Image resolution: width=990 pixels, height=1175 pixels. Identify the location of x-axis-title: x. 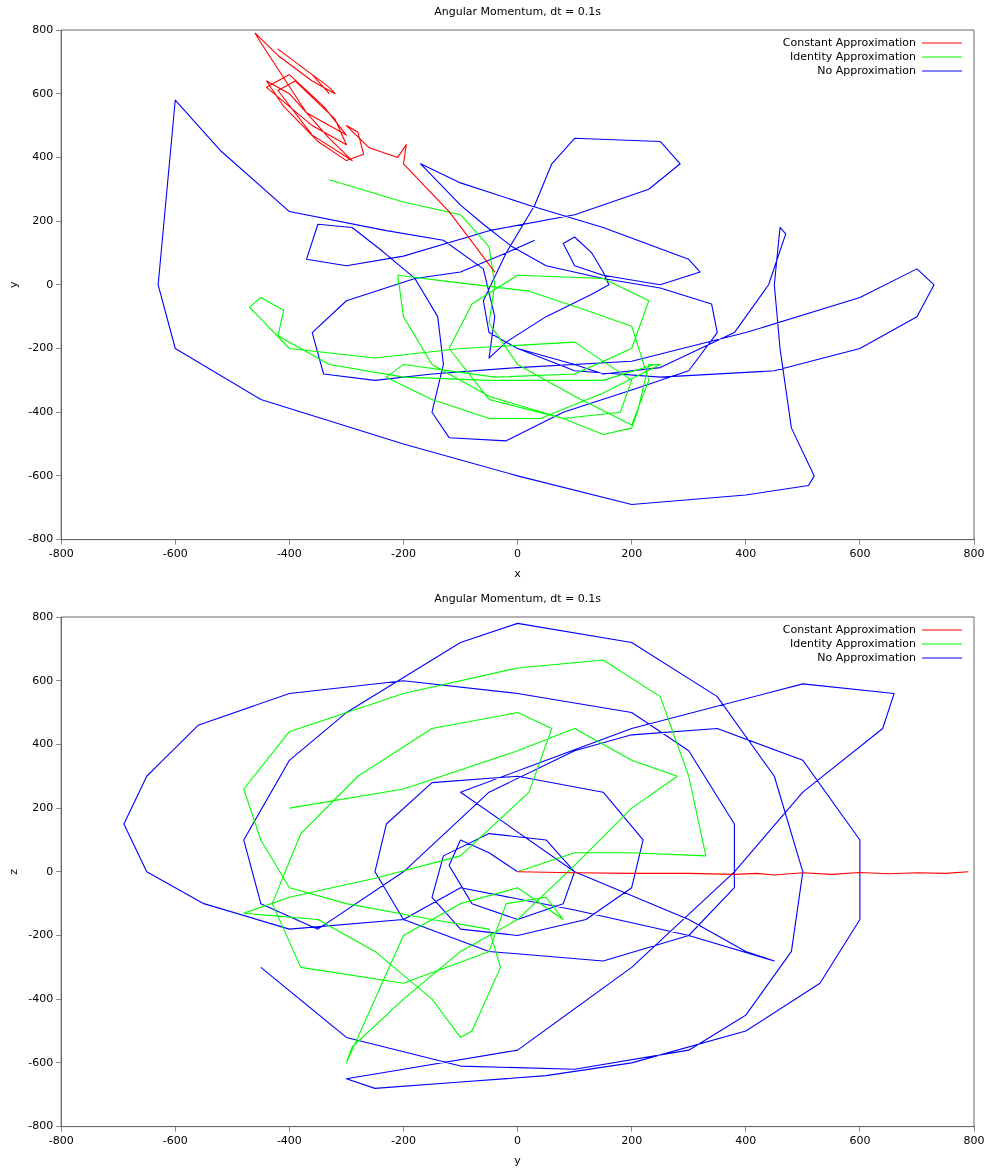
(518, 574).